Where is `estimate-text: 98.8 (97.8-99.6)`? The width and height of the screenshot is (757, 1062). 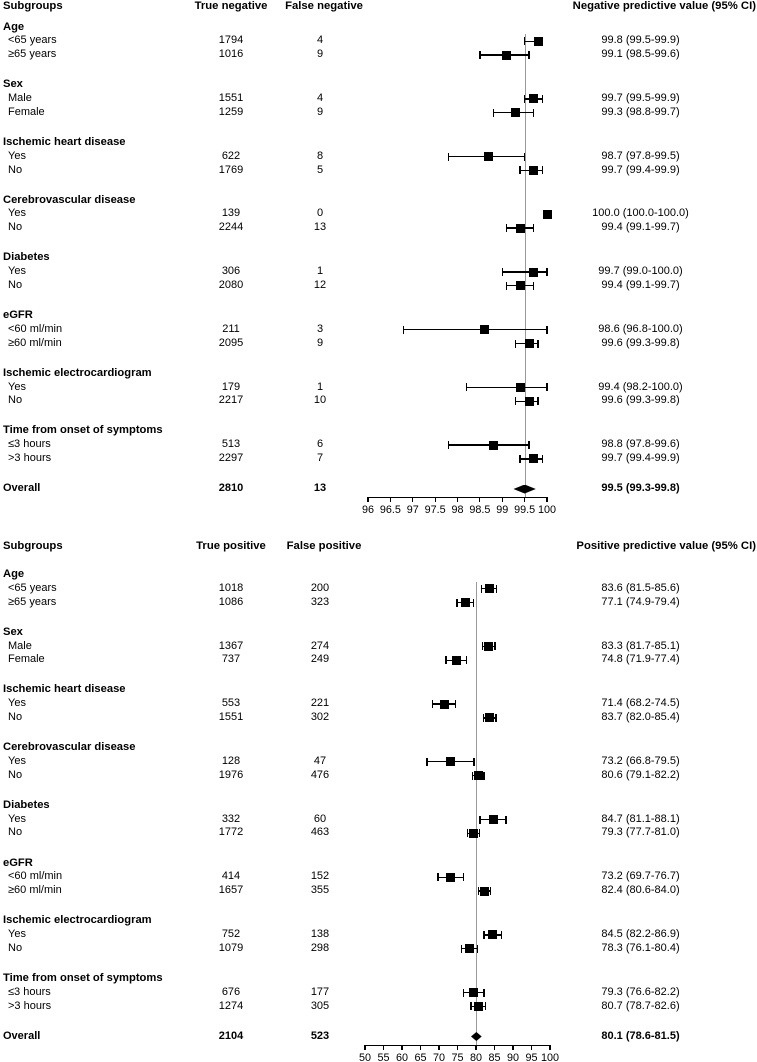 estimate-text: 98.8 (97.8-99.6) is located at coordinates (640, 444).